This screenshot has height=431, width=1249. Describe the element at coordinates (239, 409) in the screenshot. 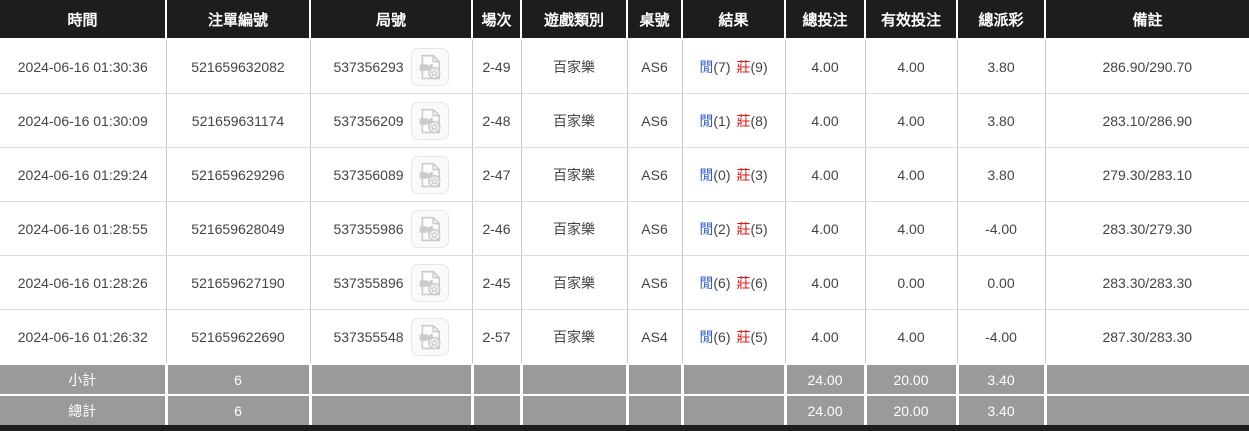

I see `summary-count-cell: 6` at that location.